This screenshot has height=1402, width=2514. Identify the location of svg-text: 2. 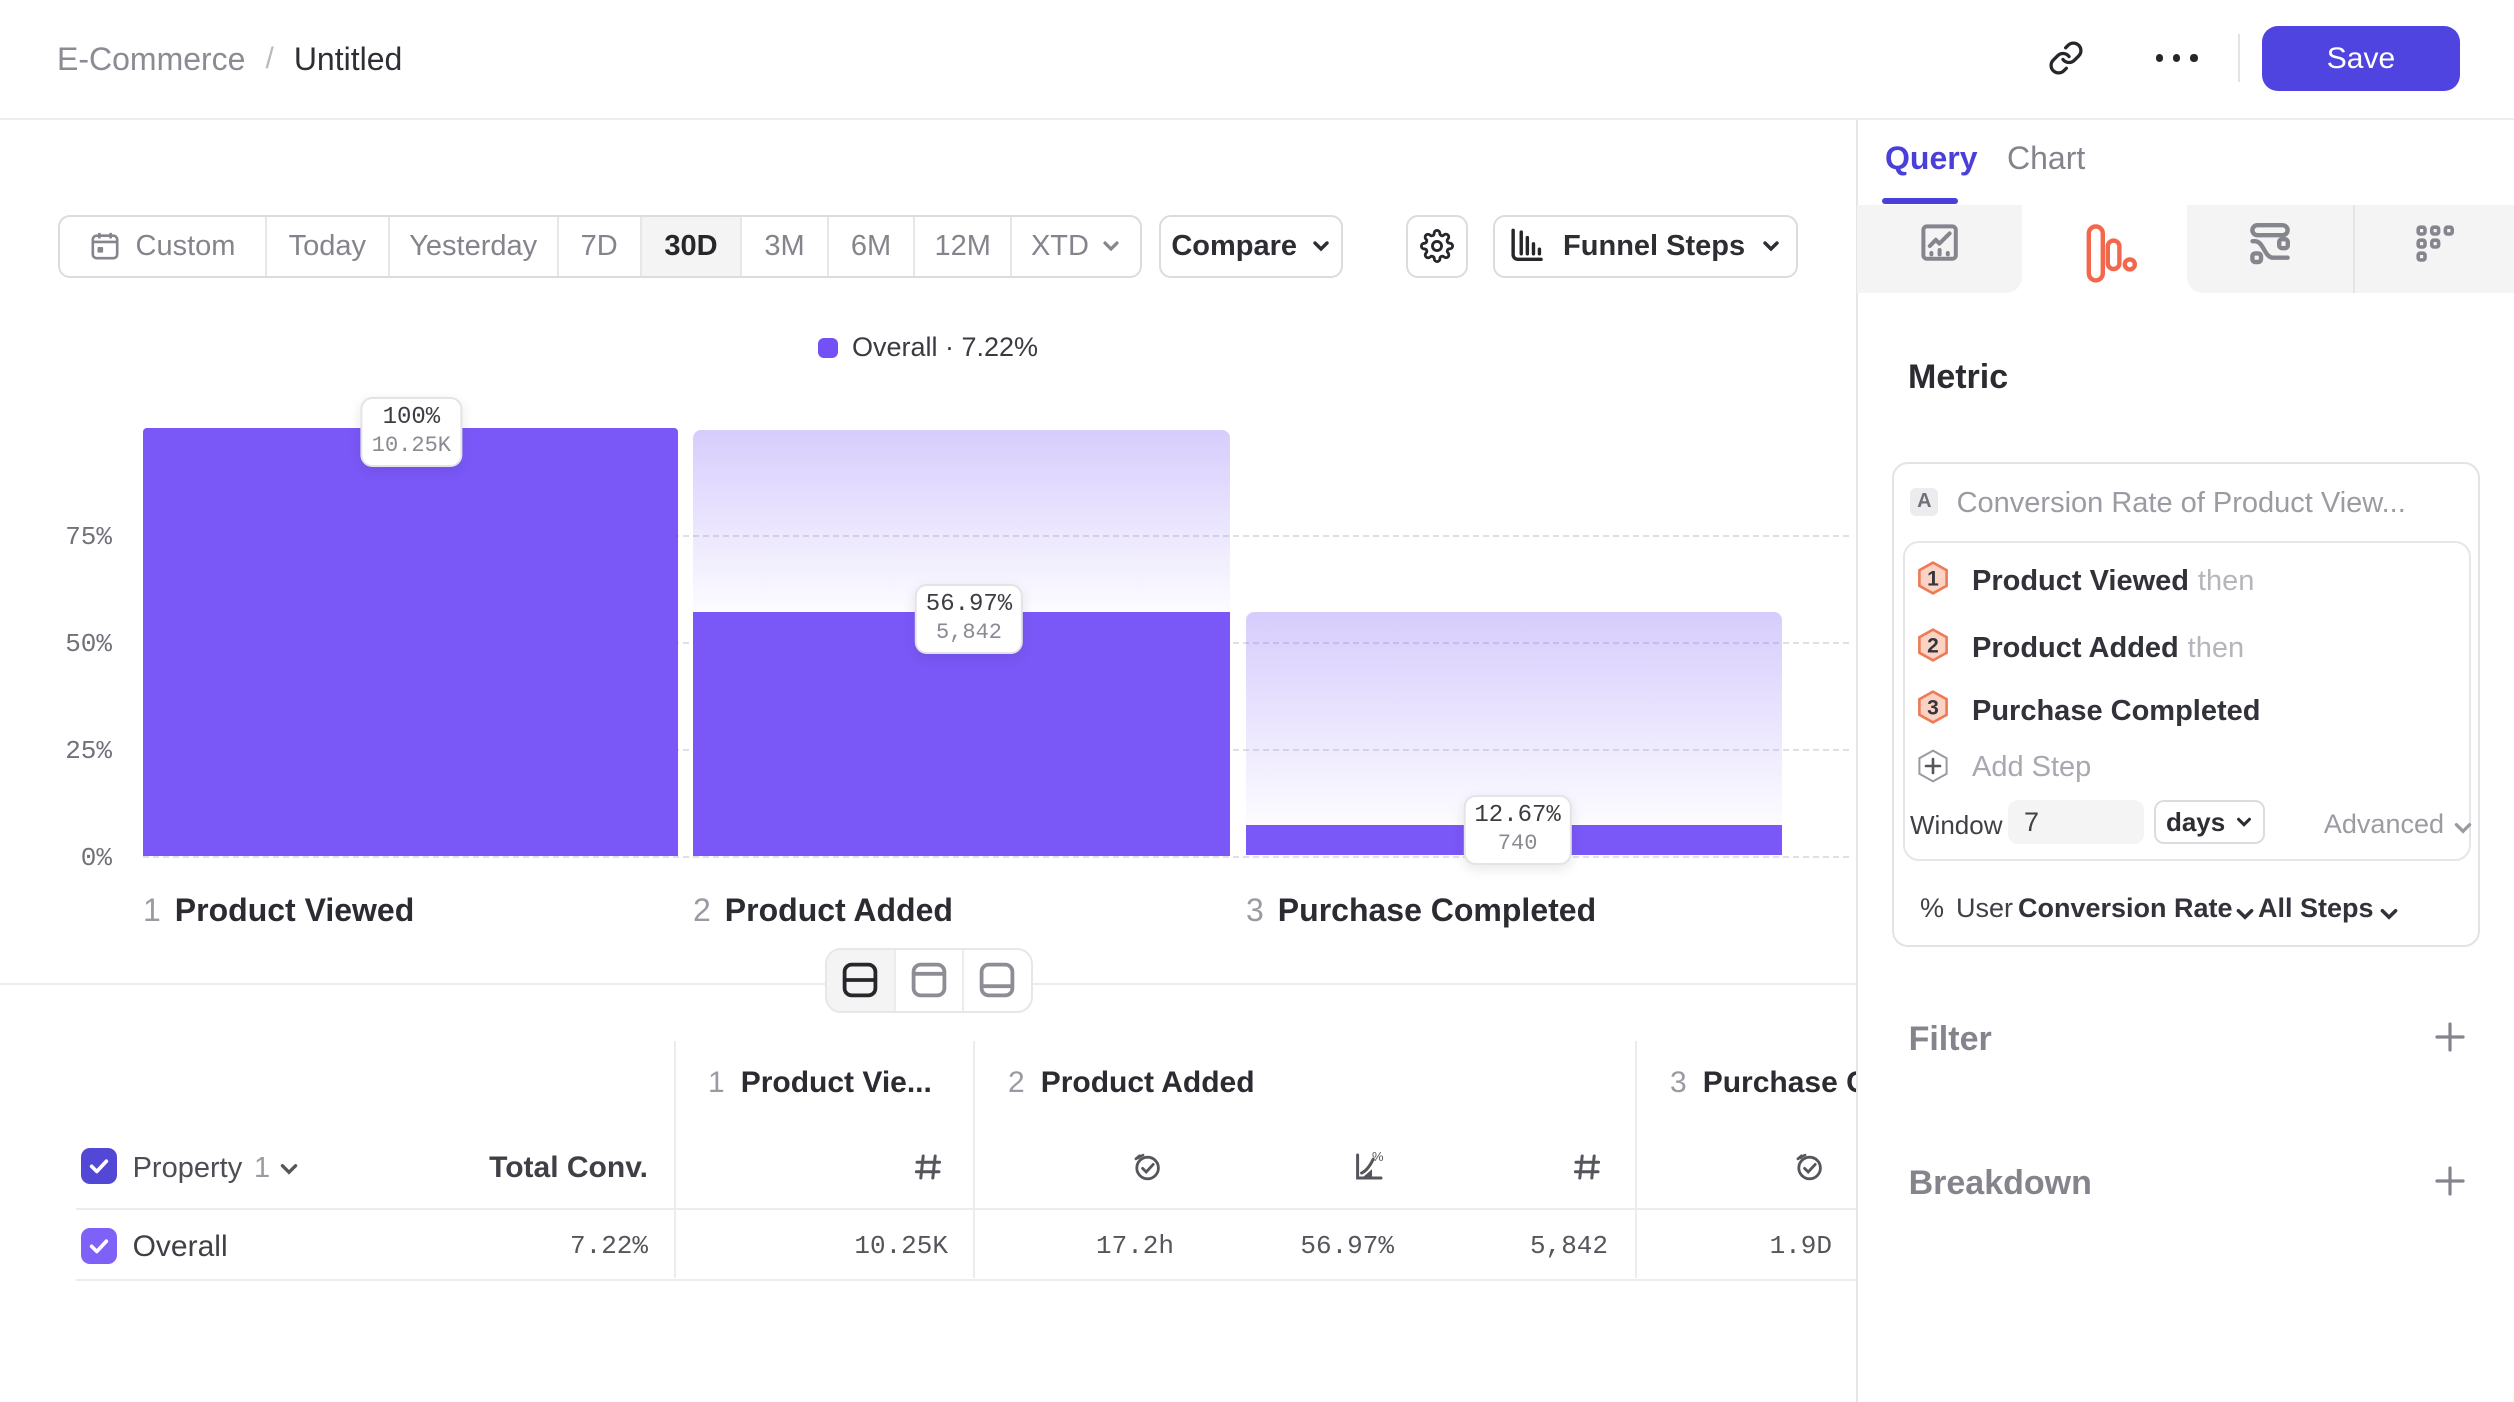
(1933, 646).